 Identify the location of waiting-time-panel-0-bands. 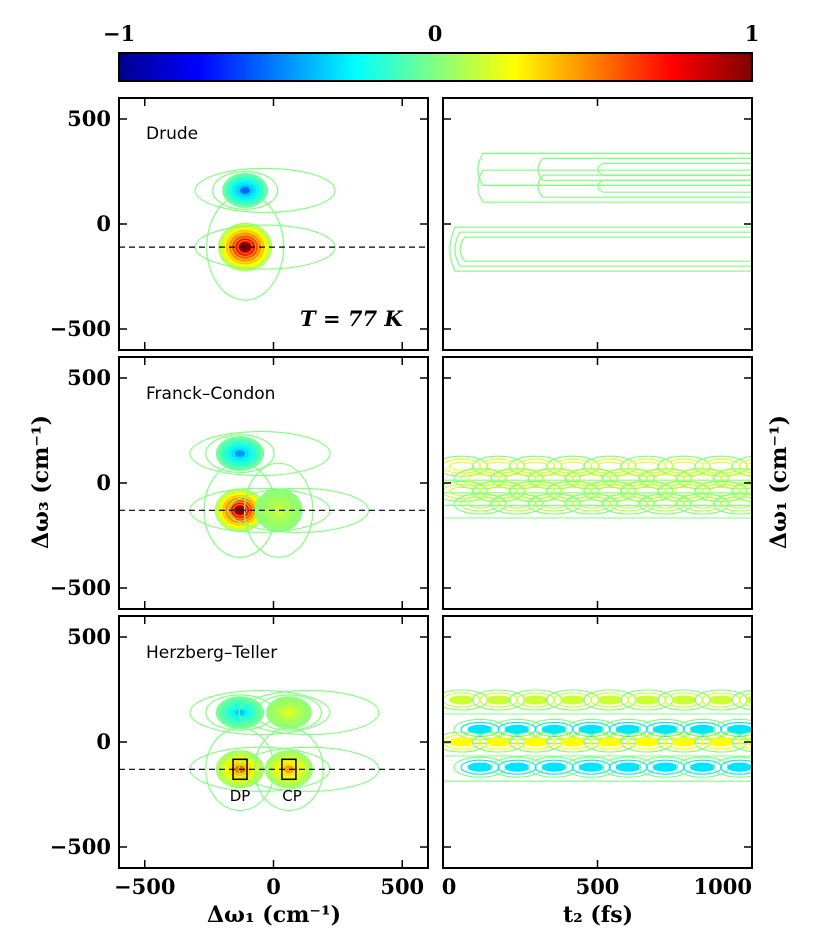
(600, 212).